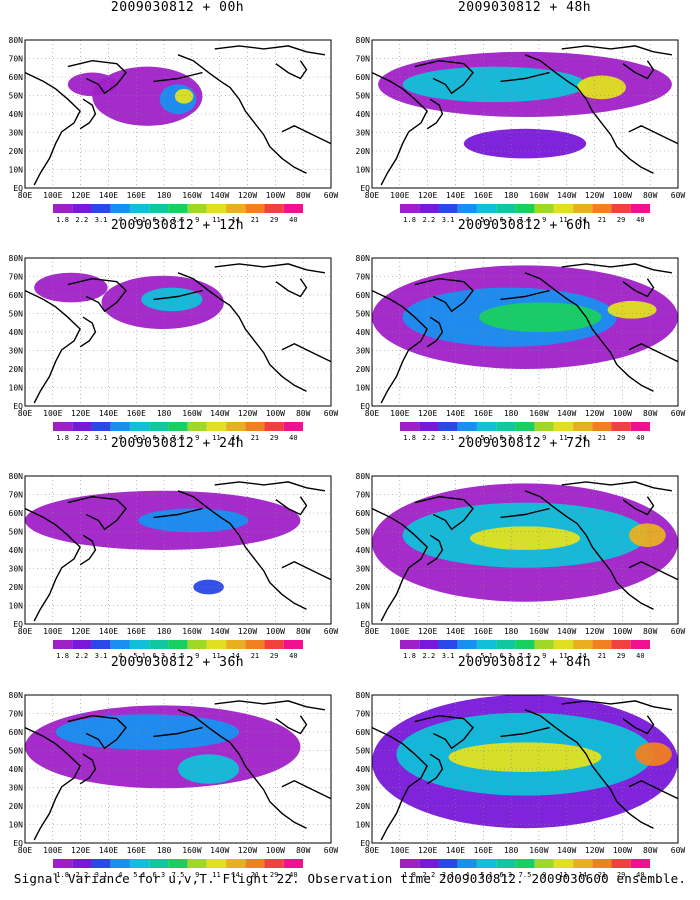 The height and width of the screenshot is (900, 700). What do you see at coordinates (486, 875) in the screenshot?
I see `colorbar-label: 5.1` at bounding box center [486, 875].